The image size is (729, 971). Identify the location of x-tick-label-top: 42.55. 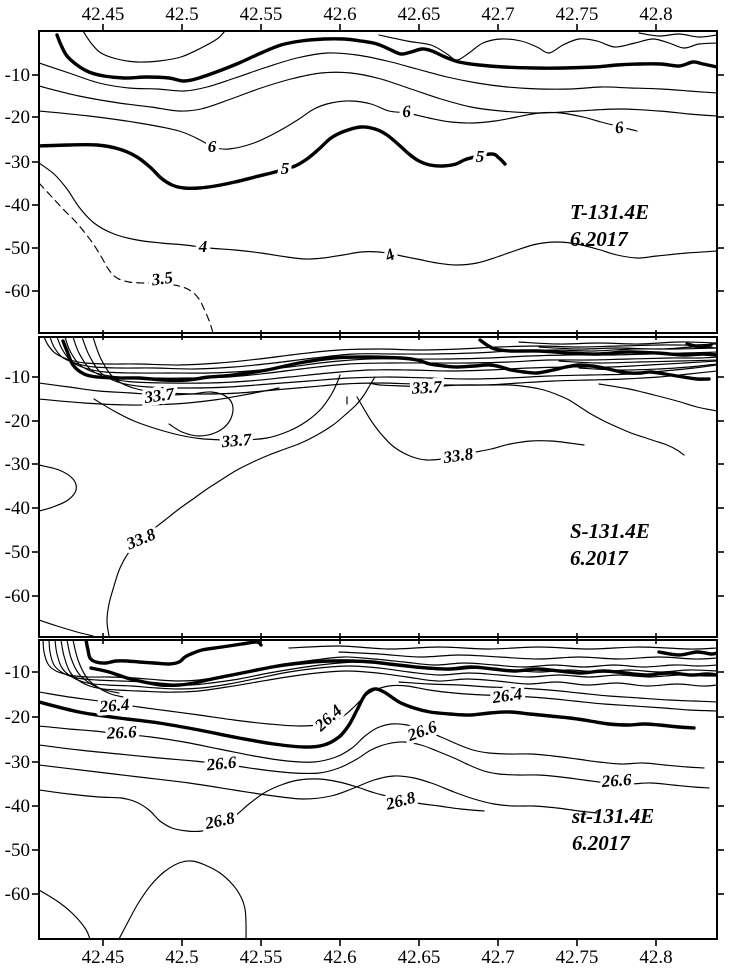
(261, 14).